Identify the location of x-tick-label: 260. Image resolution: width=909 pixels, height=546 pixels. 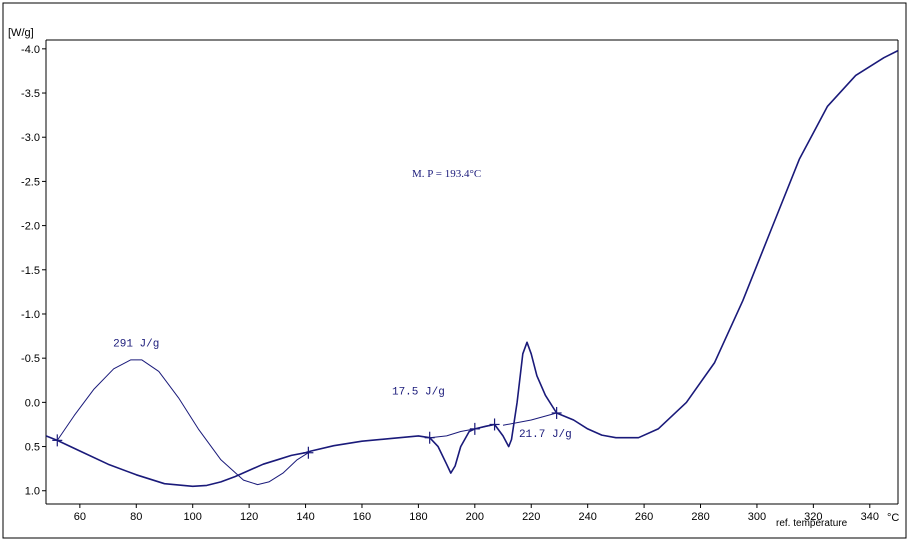
(644, 517).